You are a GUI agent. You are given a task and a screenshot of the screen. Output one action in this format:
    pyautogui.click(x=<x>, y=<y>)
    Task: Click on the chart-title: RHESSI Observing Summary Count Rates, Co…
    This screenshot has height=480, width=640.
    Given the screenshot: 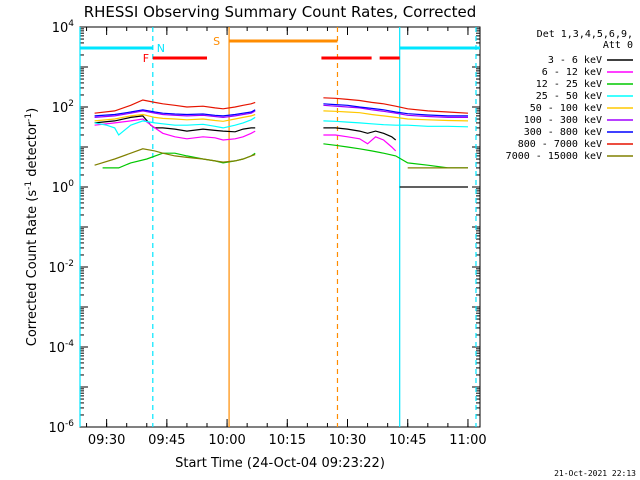 What is the action you would take?
    pyautogui.click(x=280, y=12)
    